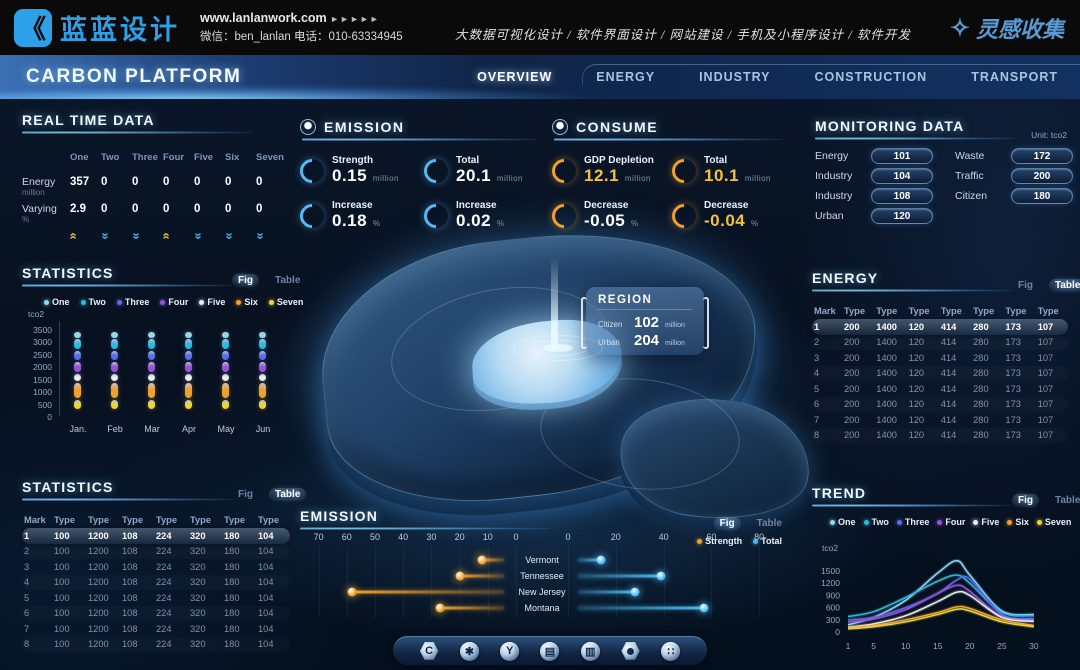 The image size is (1080, 670). I want to click on energy-table-cell: 107, so click(1045, 373).